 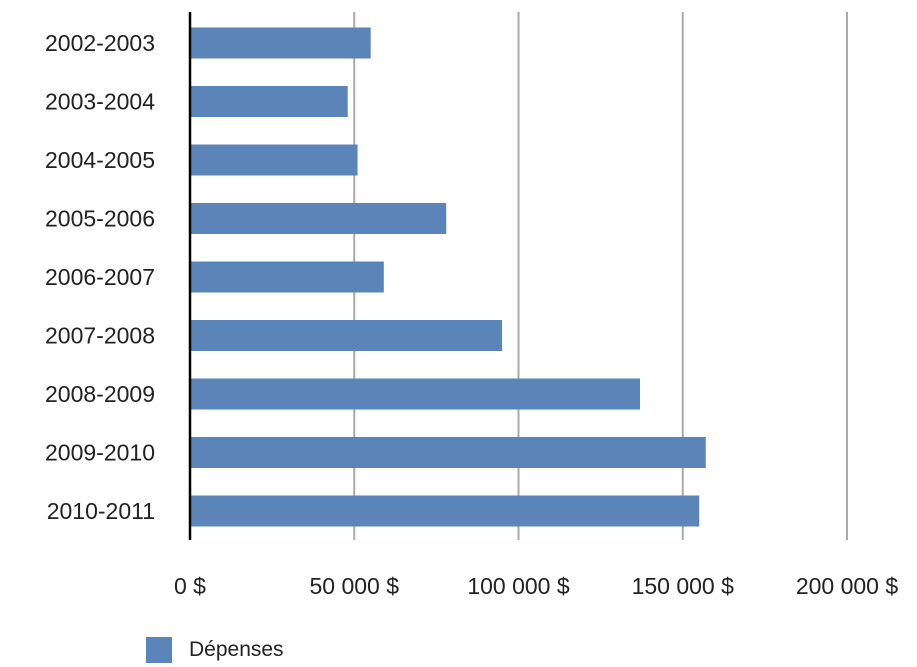 What do you see at coordinates (354, 586) in the screenshot?
I see `x-tick-label: 50 000 $` at bounding box center [354, 586].